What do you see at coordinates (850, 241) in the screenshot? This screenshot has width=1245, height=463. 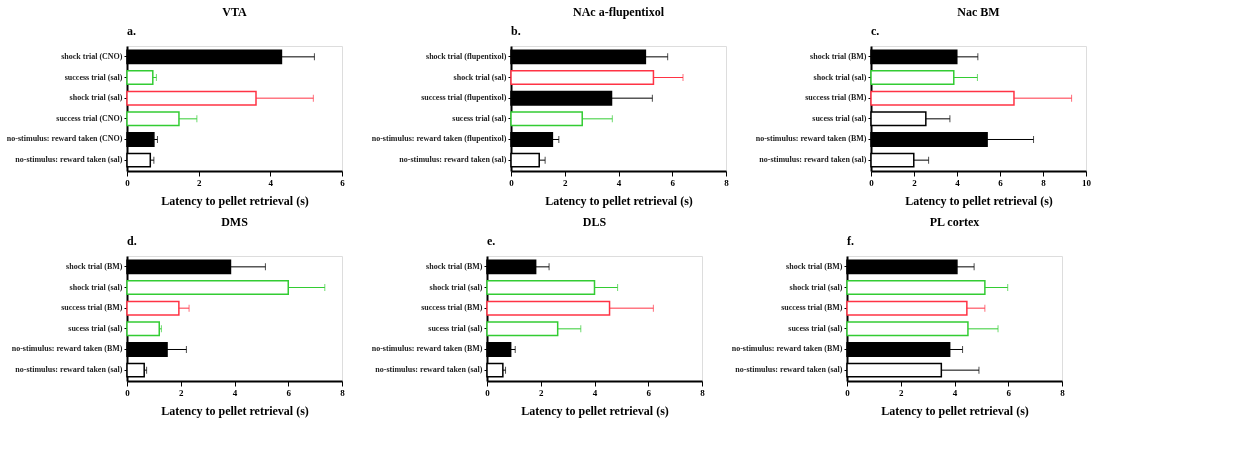 I see `text: f.` at bounding box center [850, 241].